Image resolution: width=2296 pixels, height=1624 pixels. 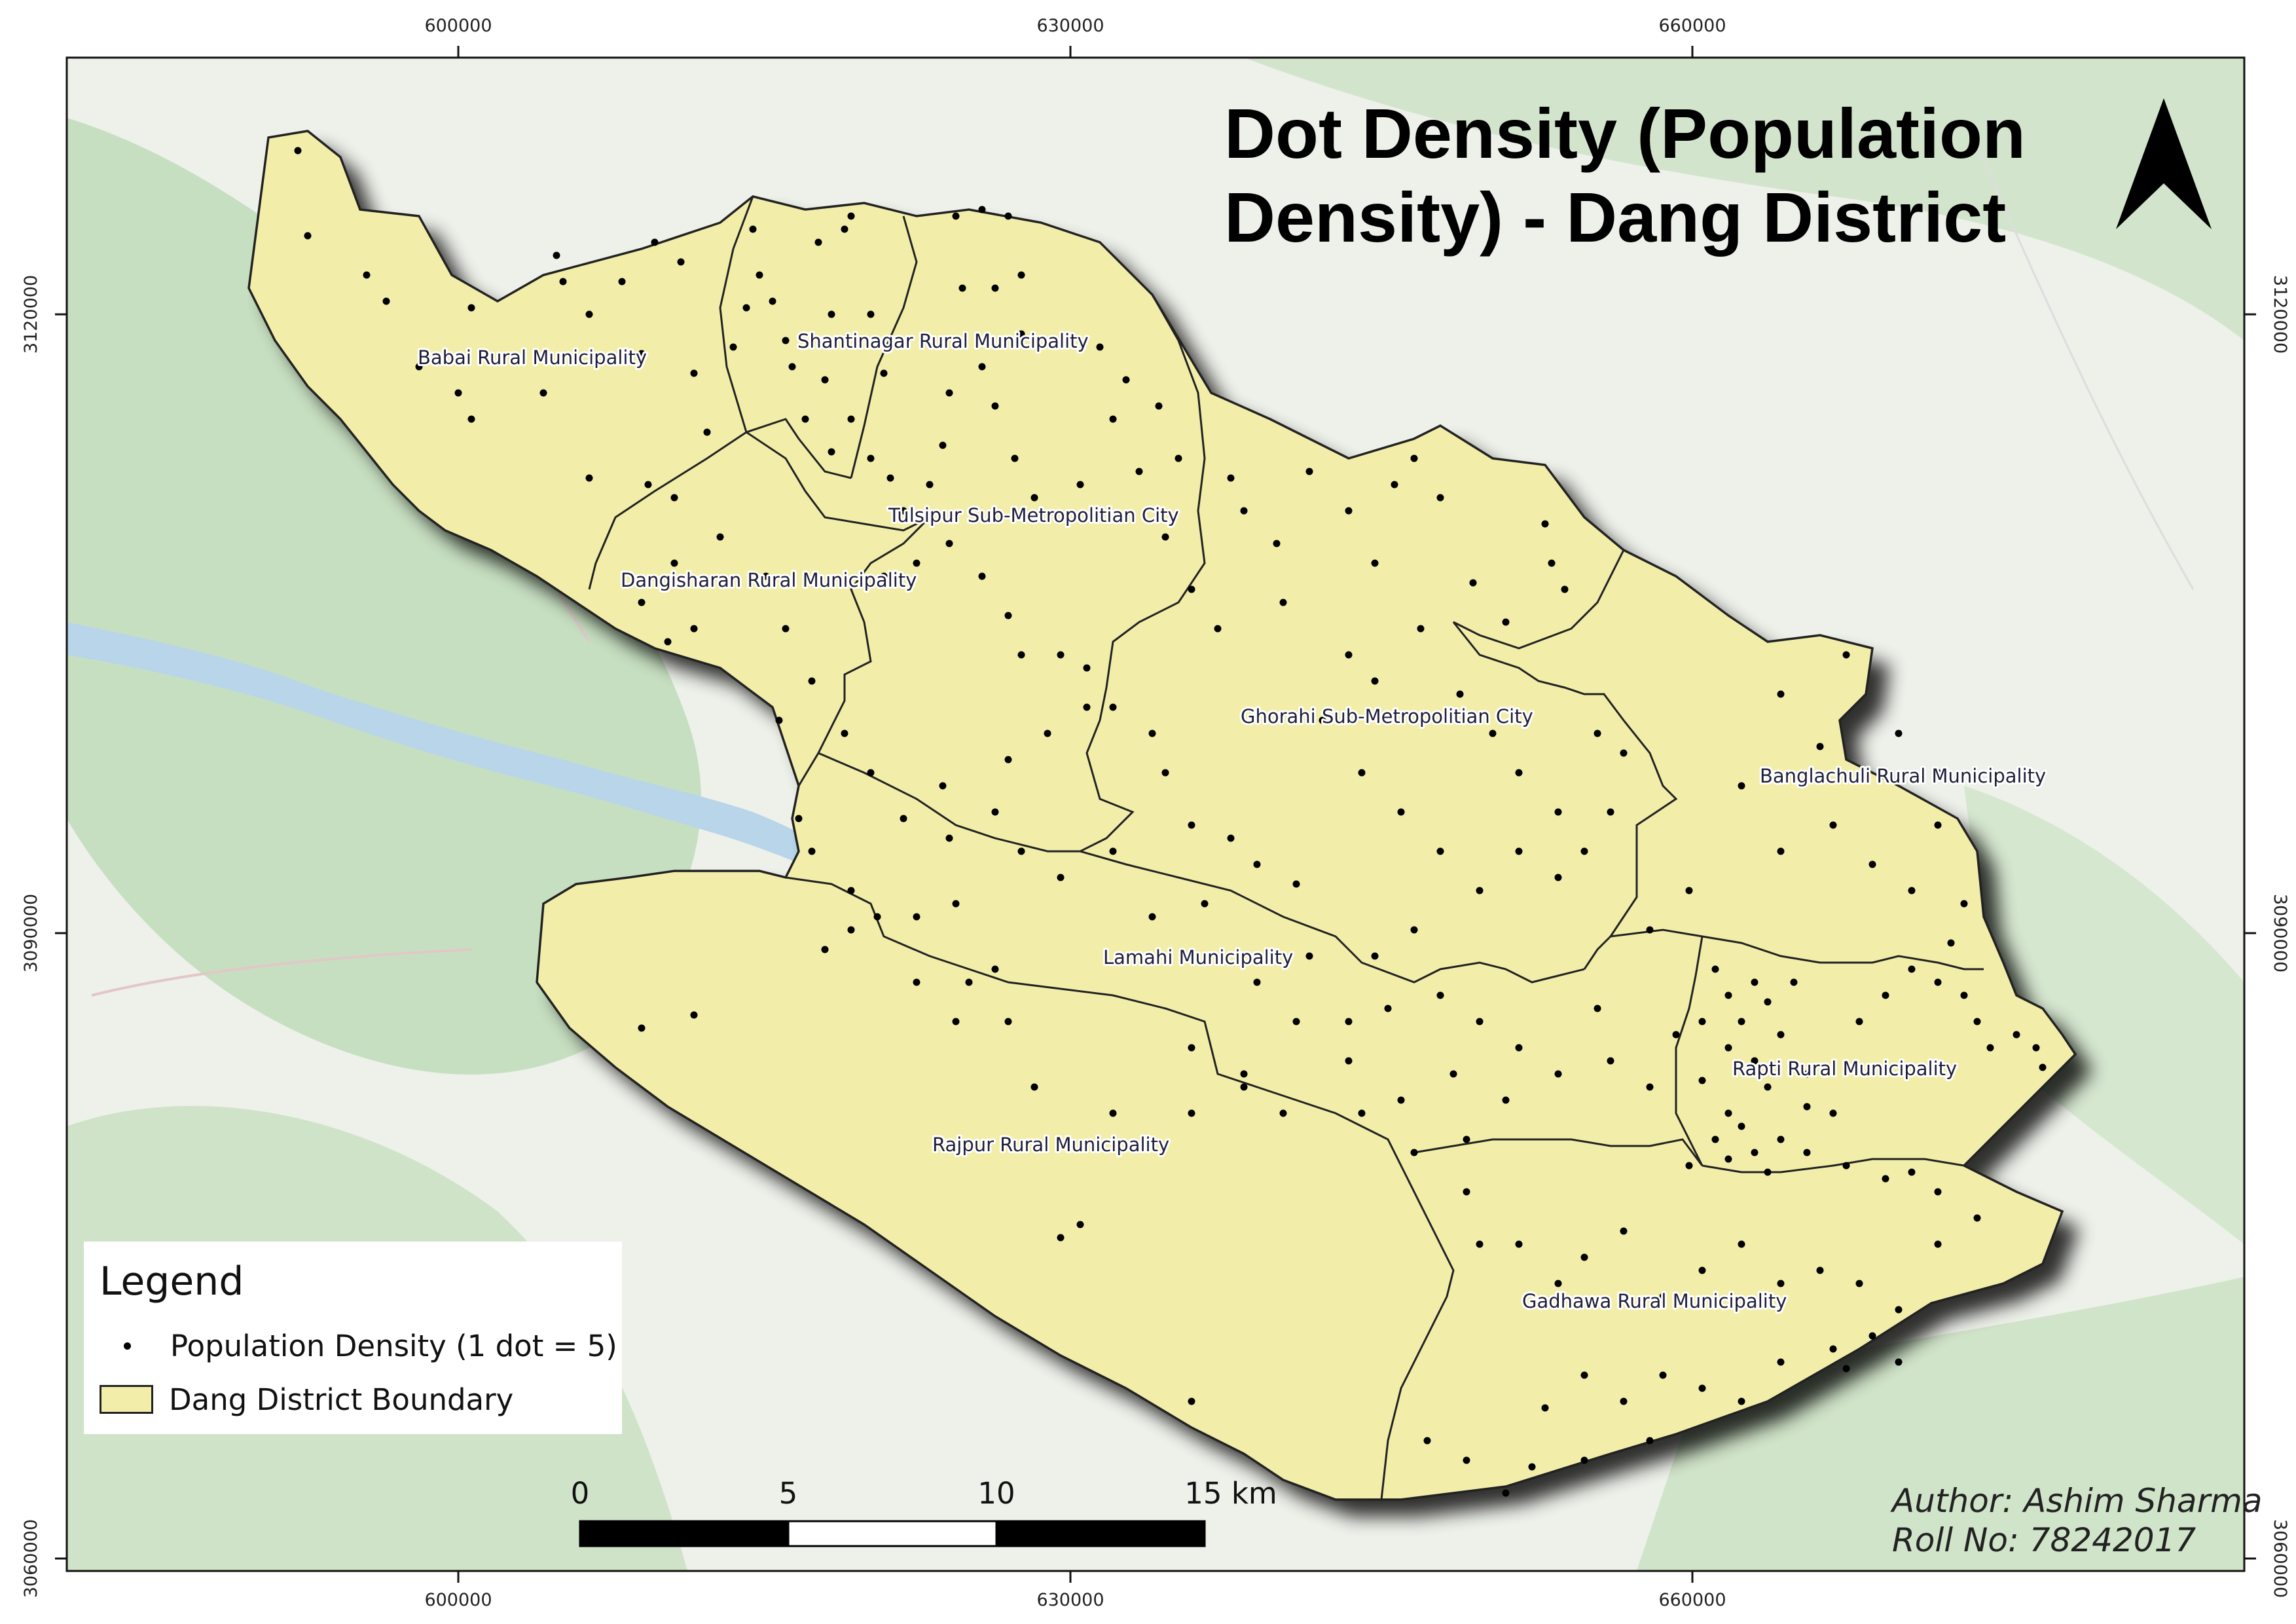 What do you see at coordinates (31, 314) in the screenshot?
I see `y-tick-left-1: 3120000` at bounding box center [31, 314].